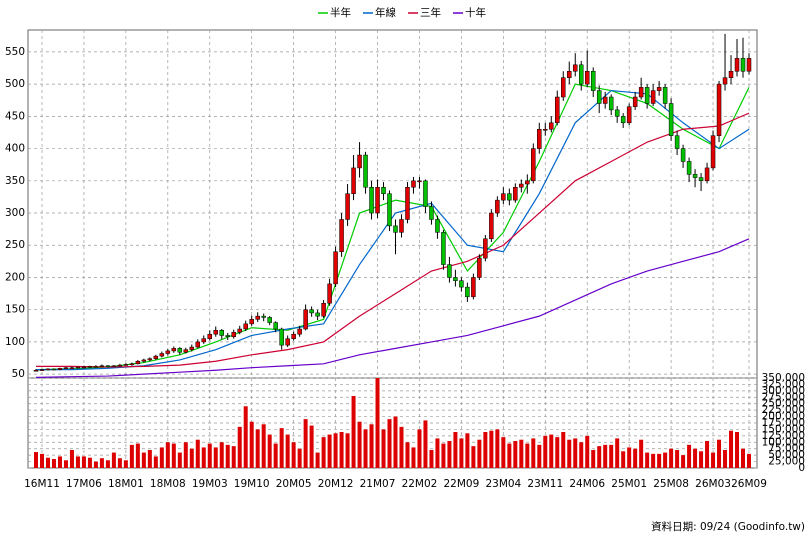 This screenshot has height=540, width=808. What do you see at coordinates (430, 12) in the screenshot?
I see `legend-label: 三年` at bounding box center [430, 12].